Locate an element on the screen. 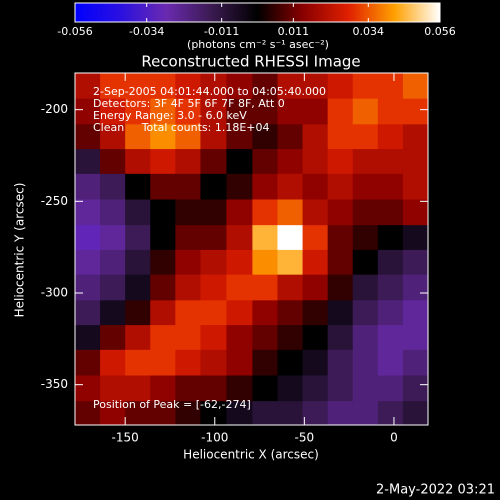 This screenshot has height=500, width=500. colorbar is located at coordinates (257, 12).